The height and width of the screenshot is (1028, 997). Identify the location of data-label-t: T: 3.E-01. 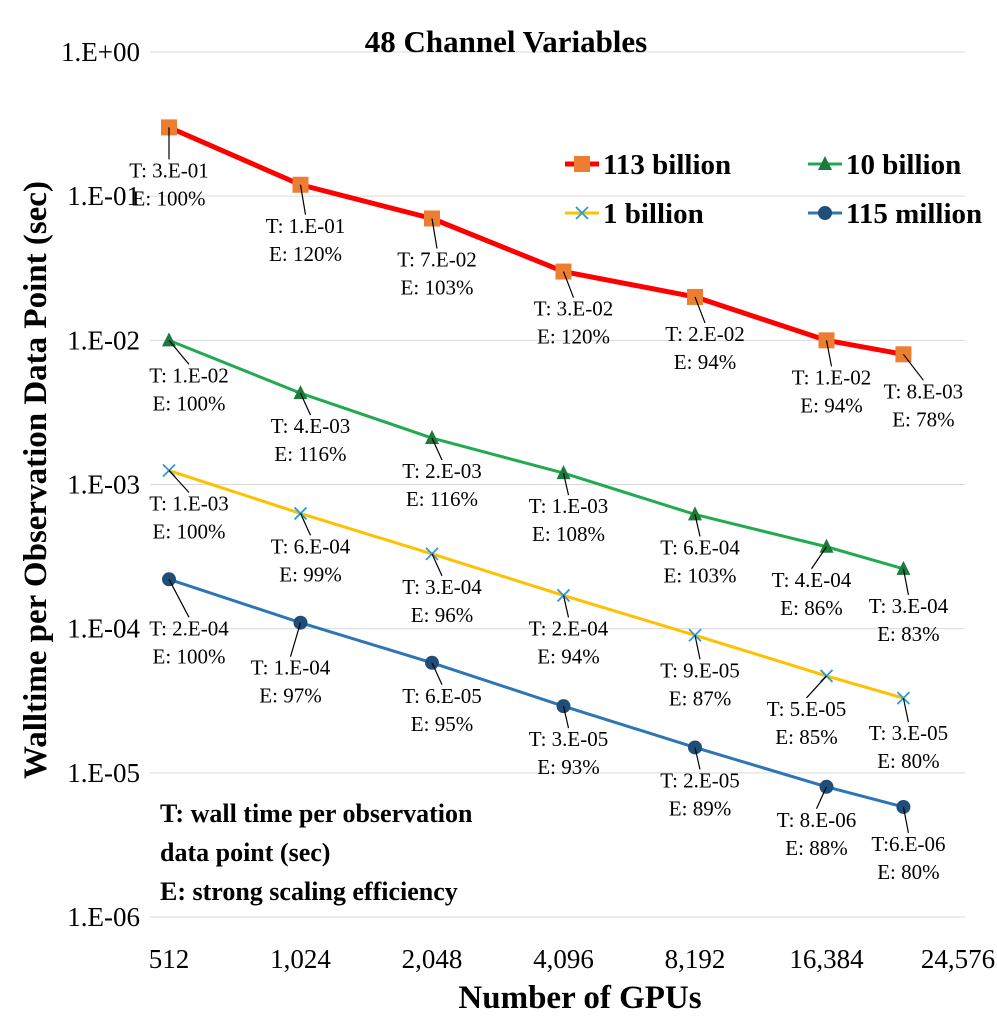
(168, 170).